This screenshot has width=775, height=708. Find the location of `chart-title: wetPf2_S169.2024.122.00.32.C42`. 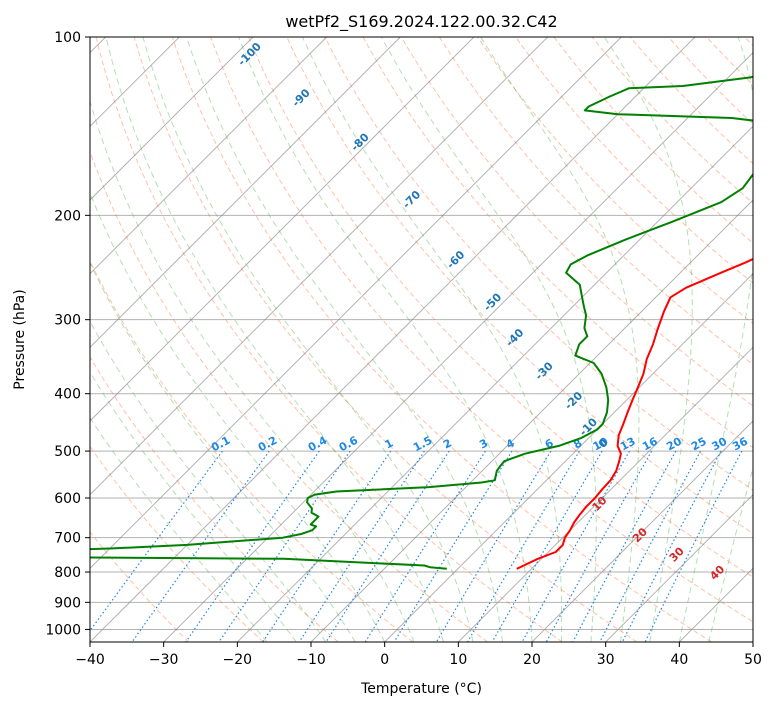

chart-title: wetPf2_S169.2024.122.00.32.C42 is located at coordinates (421, 22).